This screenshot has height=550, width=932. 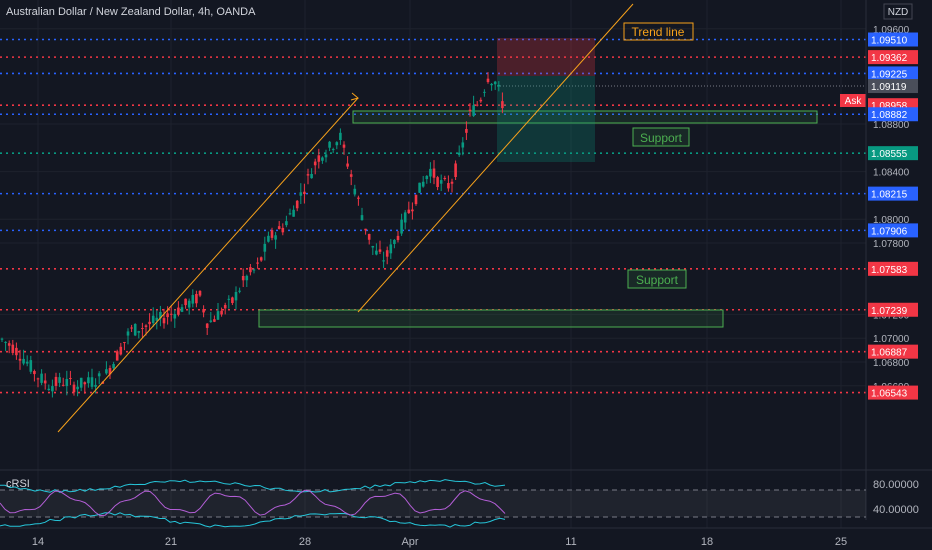 What do you see at coordinates (661, 138) in the screenshot?
I see `support-label-upper: Support` at bounding box center [661, 138].